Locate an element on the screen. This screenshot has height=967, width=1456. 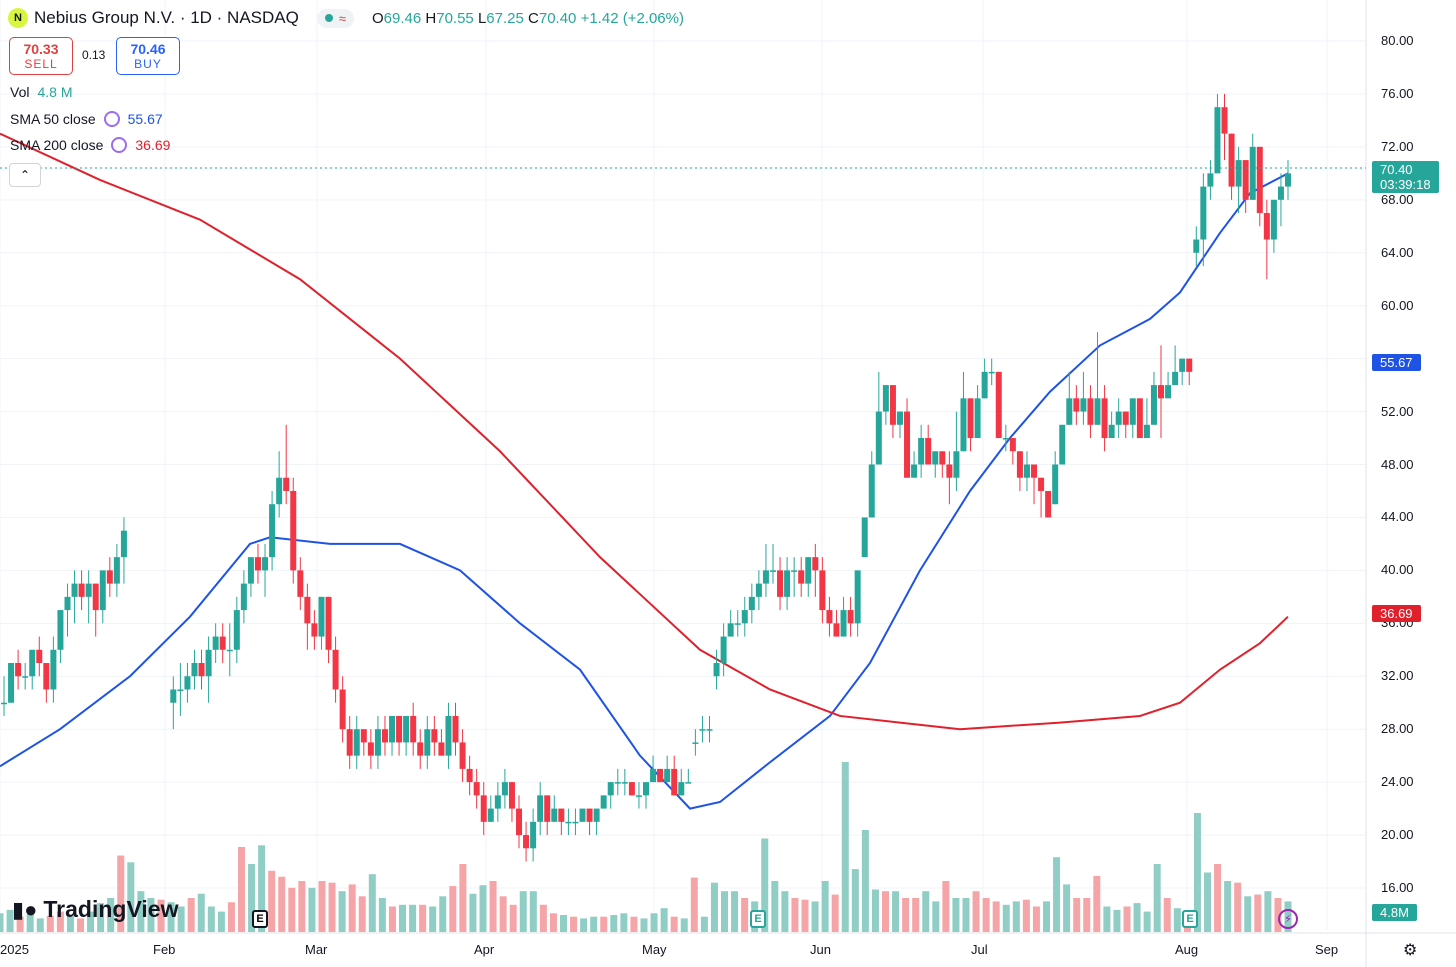
gear-icon: ⚙ is located at coordinates (1410, 950).